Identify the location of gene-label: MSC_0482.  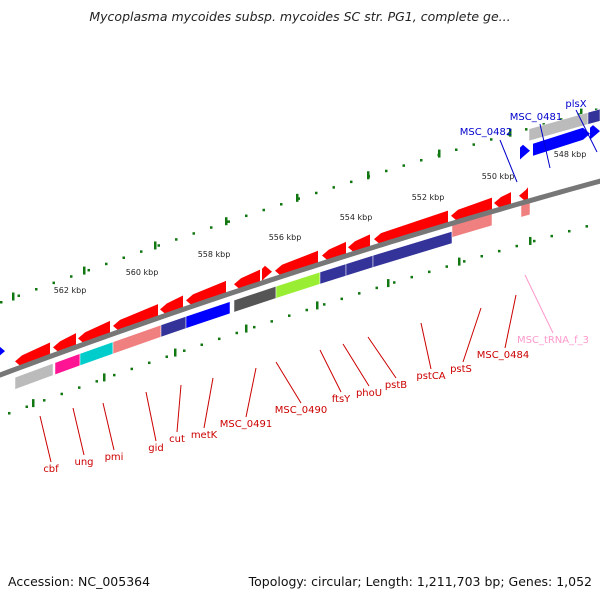
(486, 132).